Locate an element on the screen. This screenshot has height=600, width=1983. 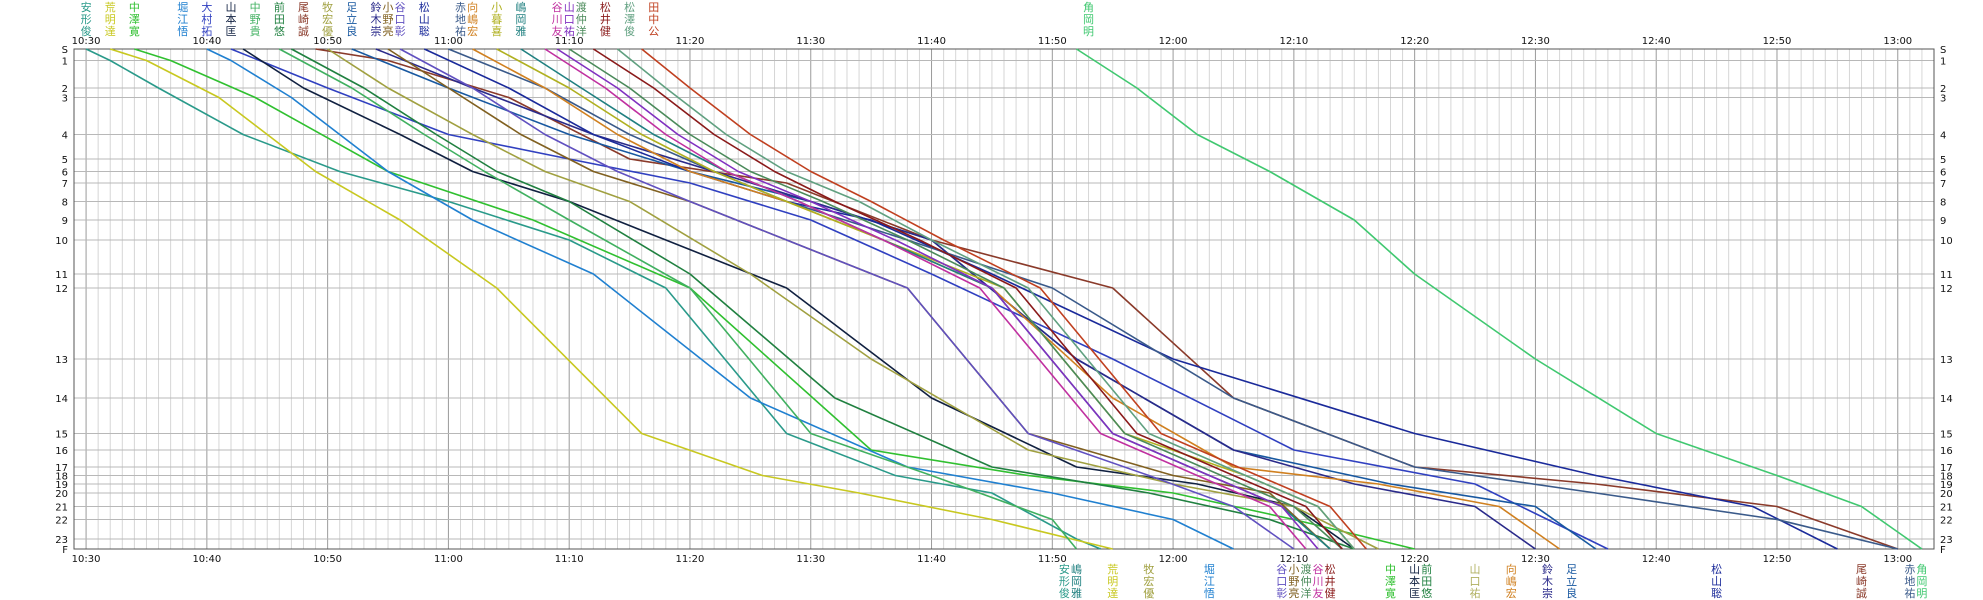
y-tick-label: 15 is located at coordinates (61, 435).